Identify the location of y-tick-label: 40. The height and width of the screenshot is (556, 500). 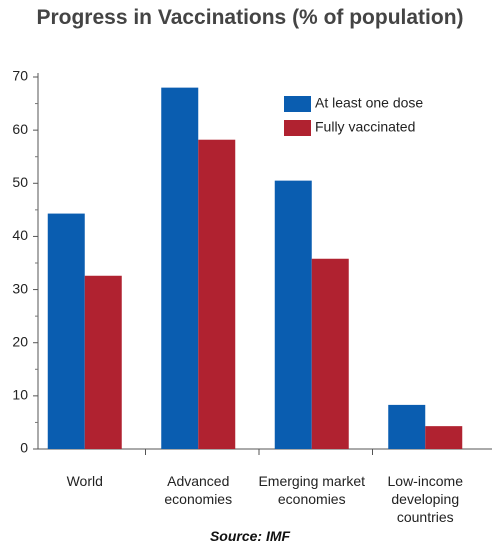
(20, 235).